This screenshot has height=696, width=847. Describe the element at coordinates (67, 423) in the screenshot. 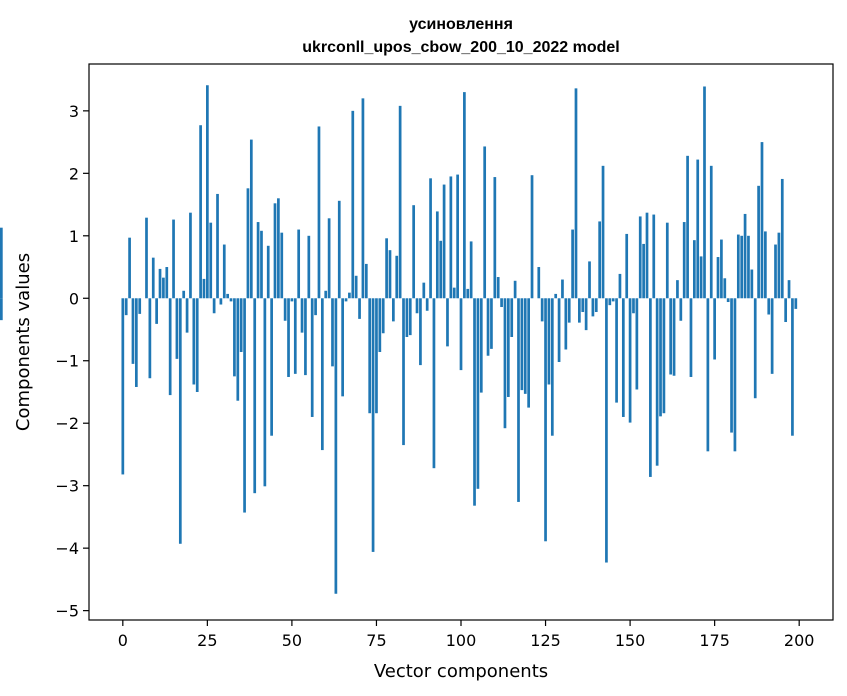

I see `y-tick-label: −2` at that location.